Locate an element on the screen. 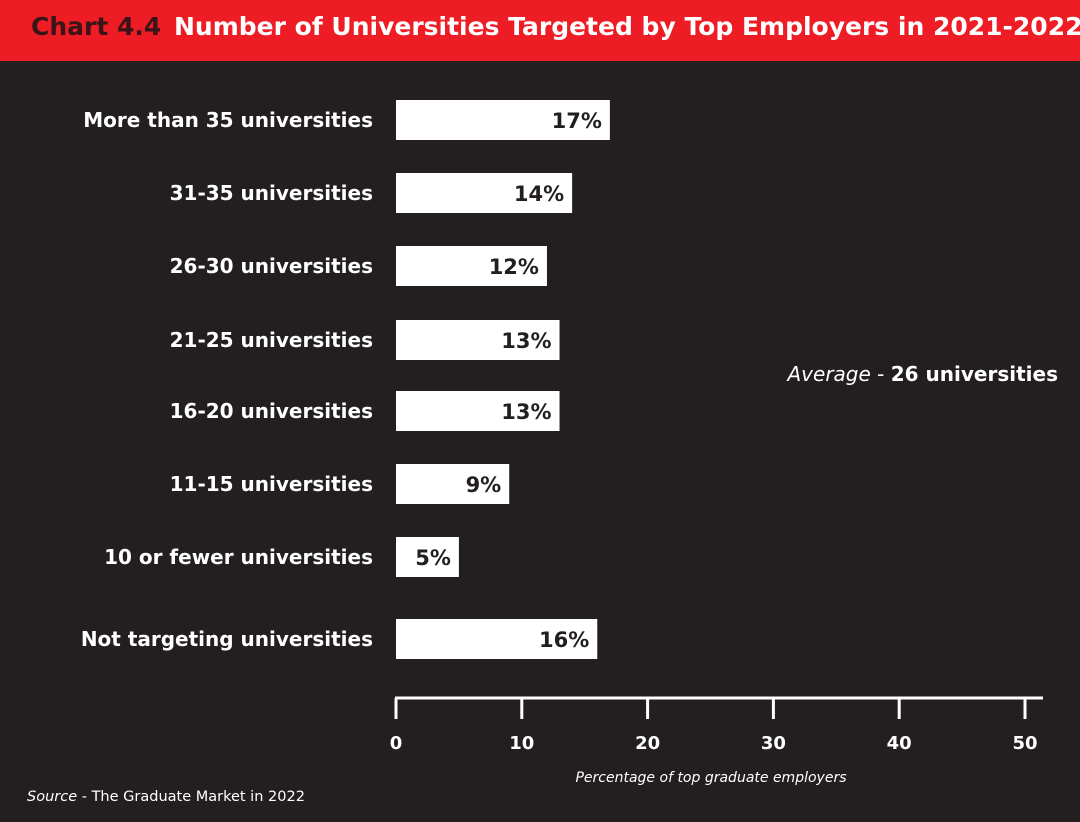  category-label: Not targeting universities is located at coordinates (227, 639).